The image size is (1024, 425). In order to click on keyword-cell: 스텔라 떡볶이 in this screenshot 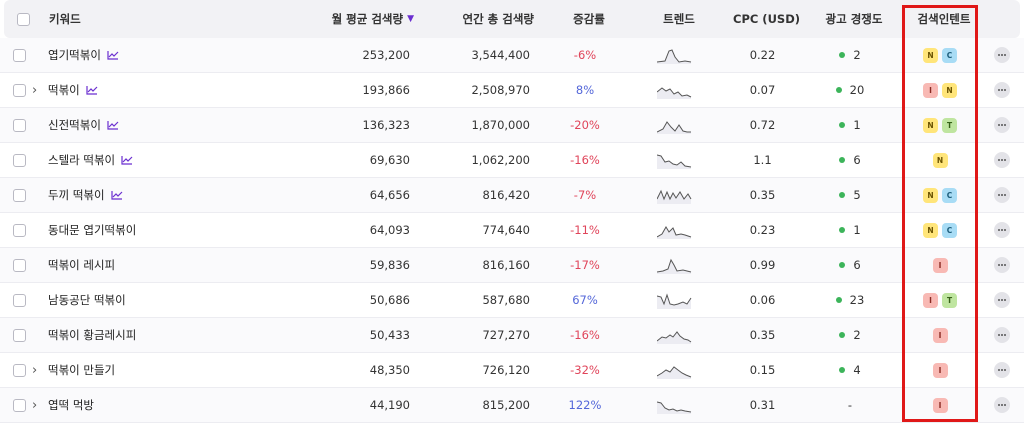, I will do `click(90, 160)`.